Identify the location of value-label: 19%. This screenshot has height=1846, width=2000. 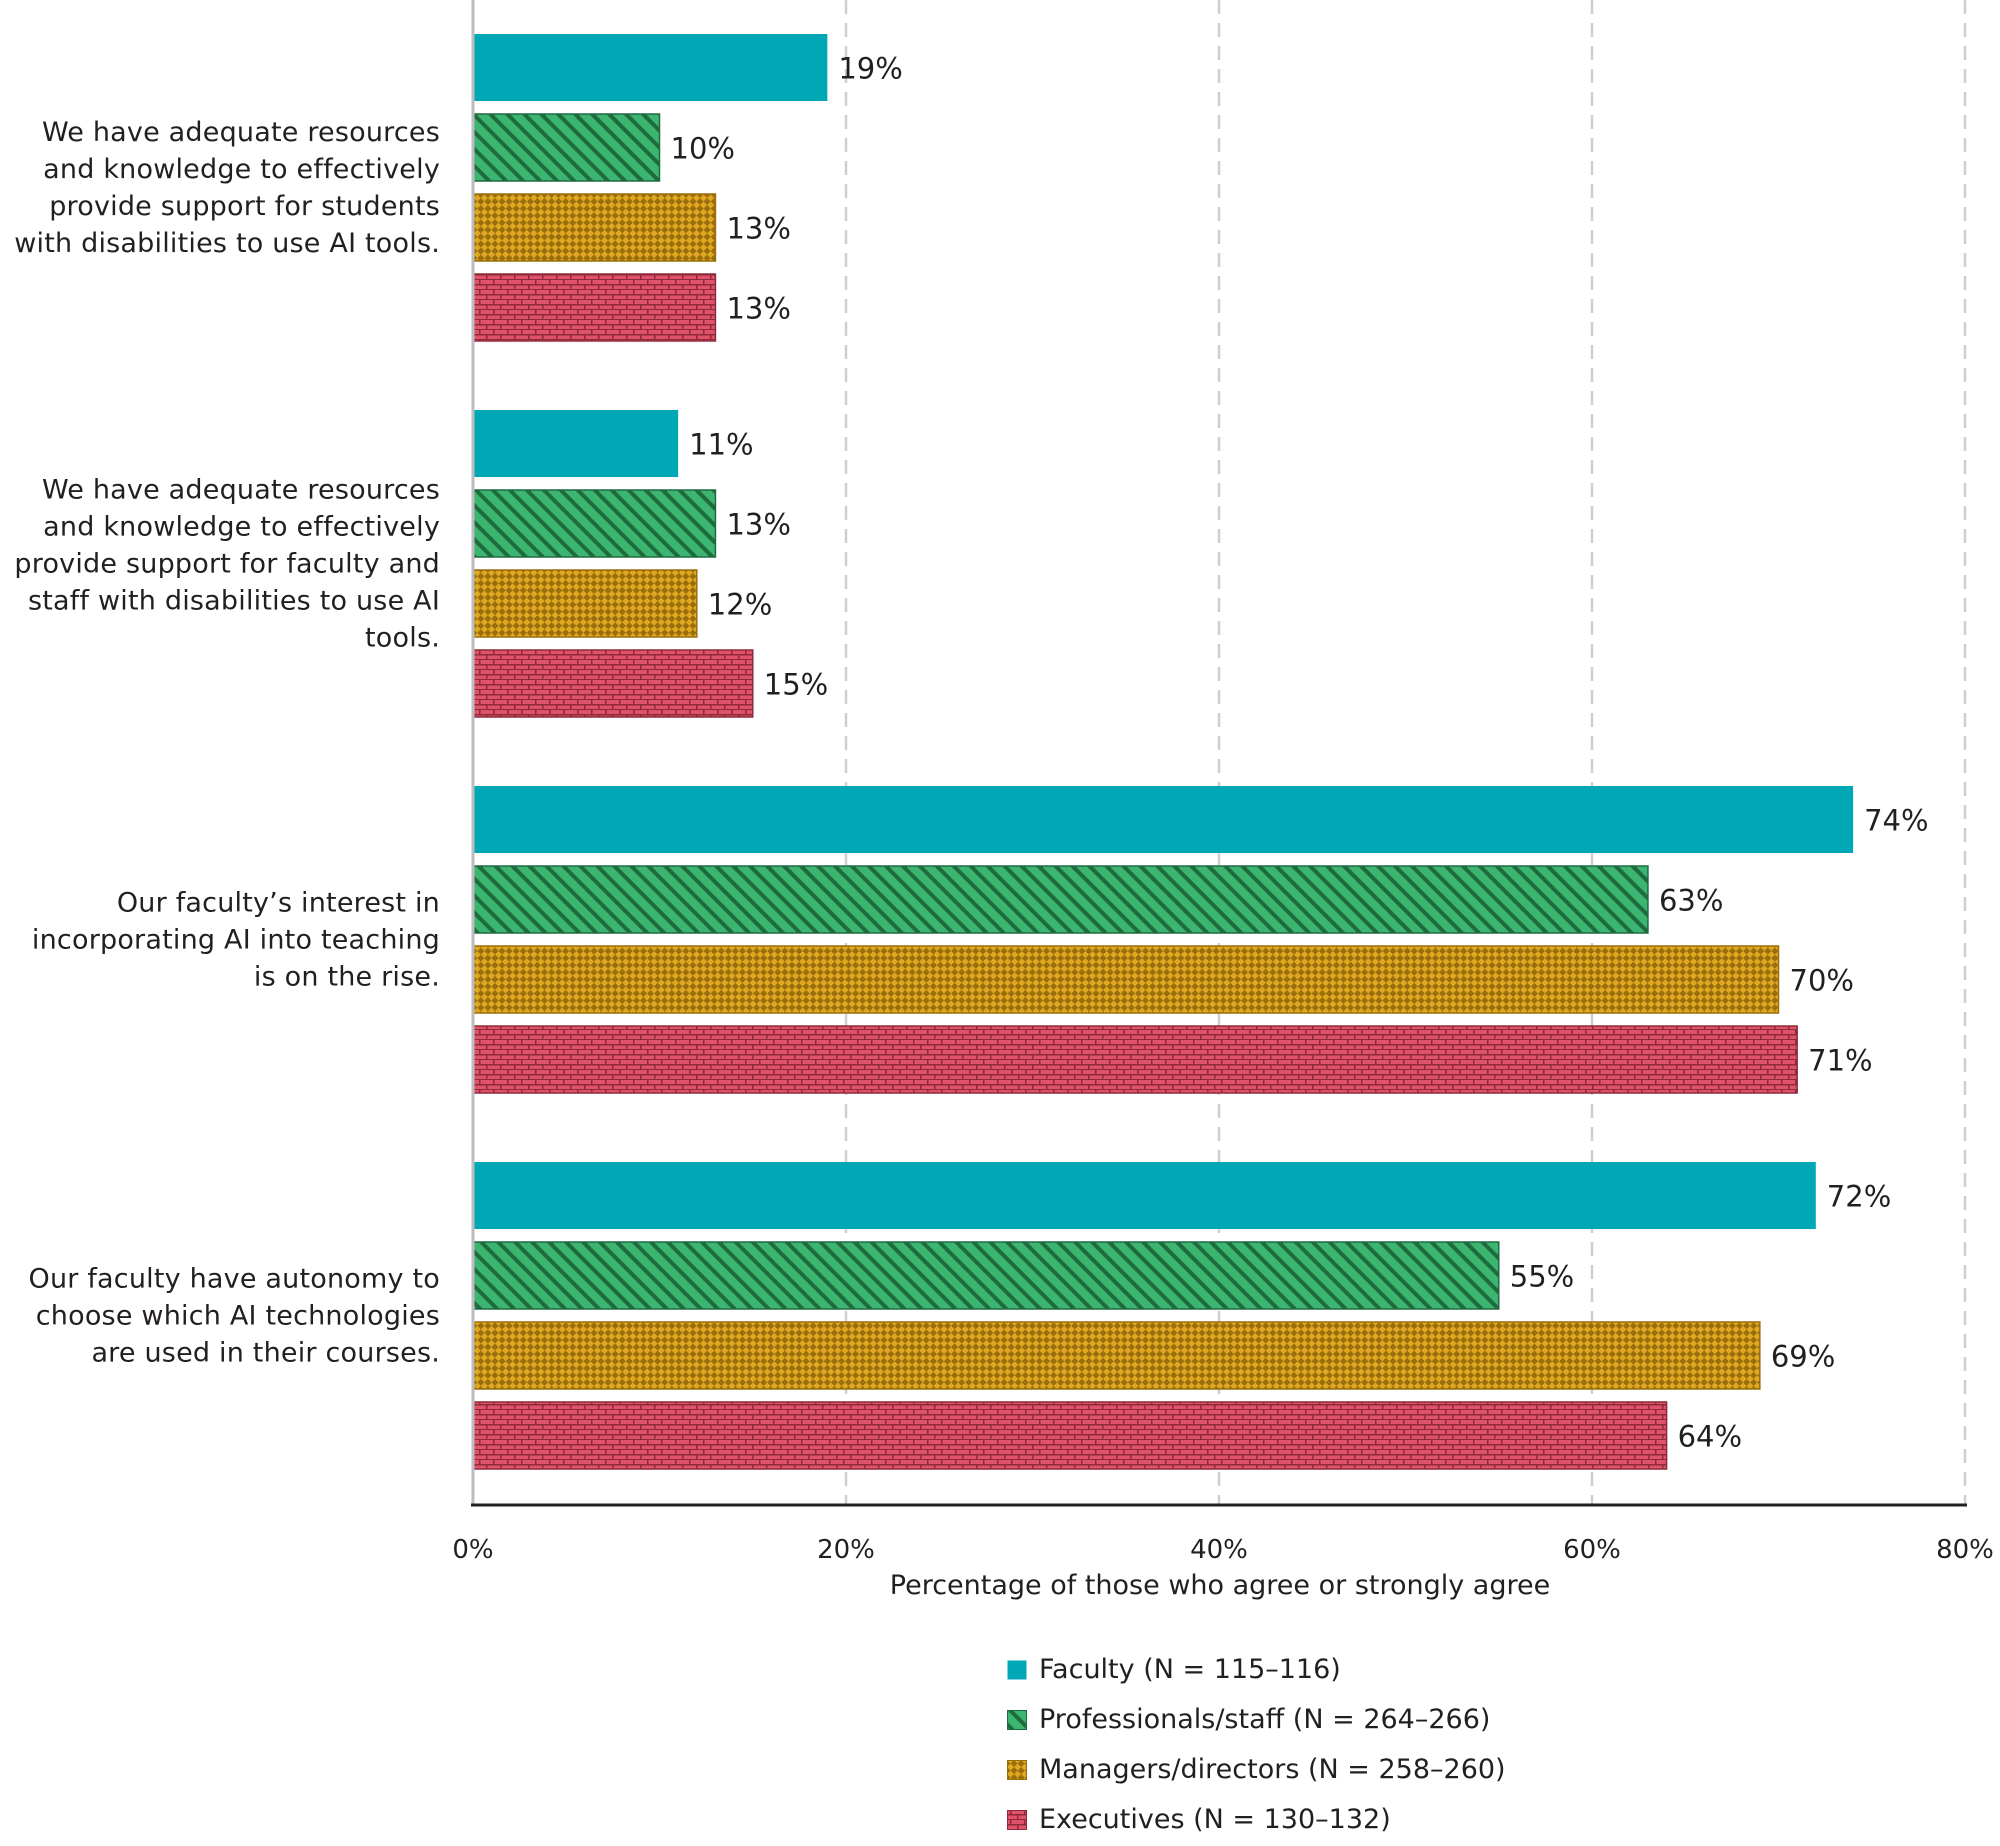
(870, 69).